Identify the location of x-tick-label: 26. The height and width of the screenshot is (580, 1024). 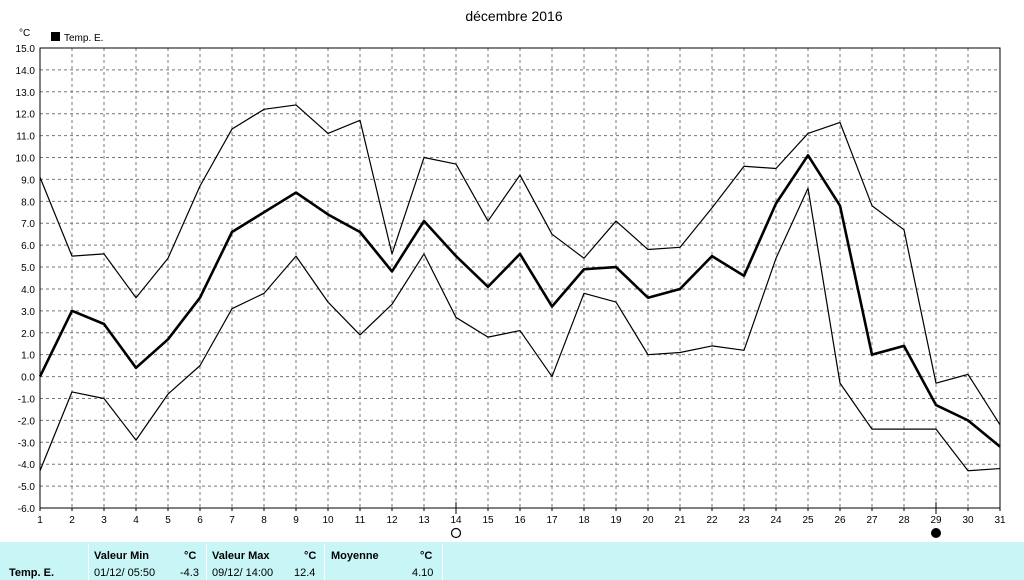
(840, 520).